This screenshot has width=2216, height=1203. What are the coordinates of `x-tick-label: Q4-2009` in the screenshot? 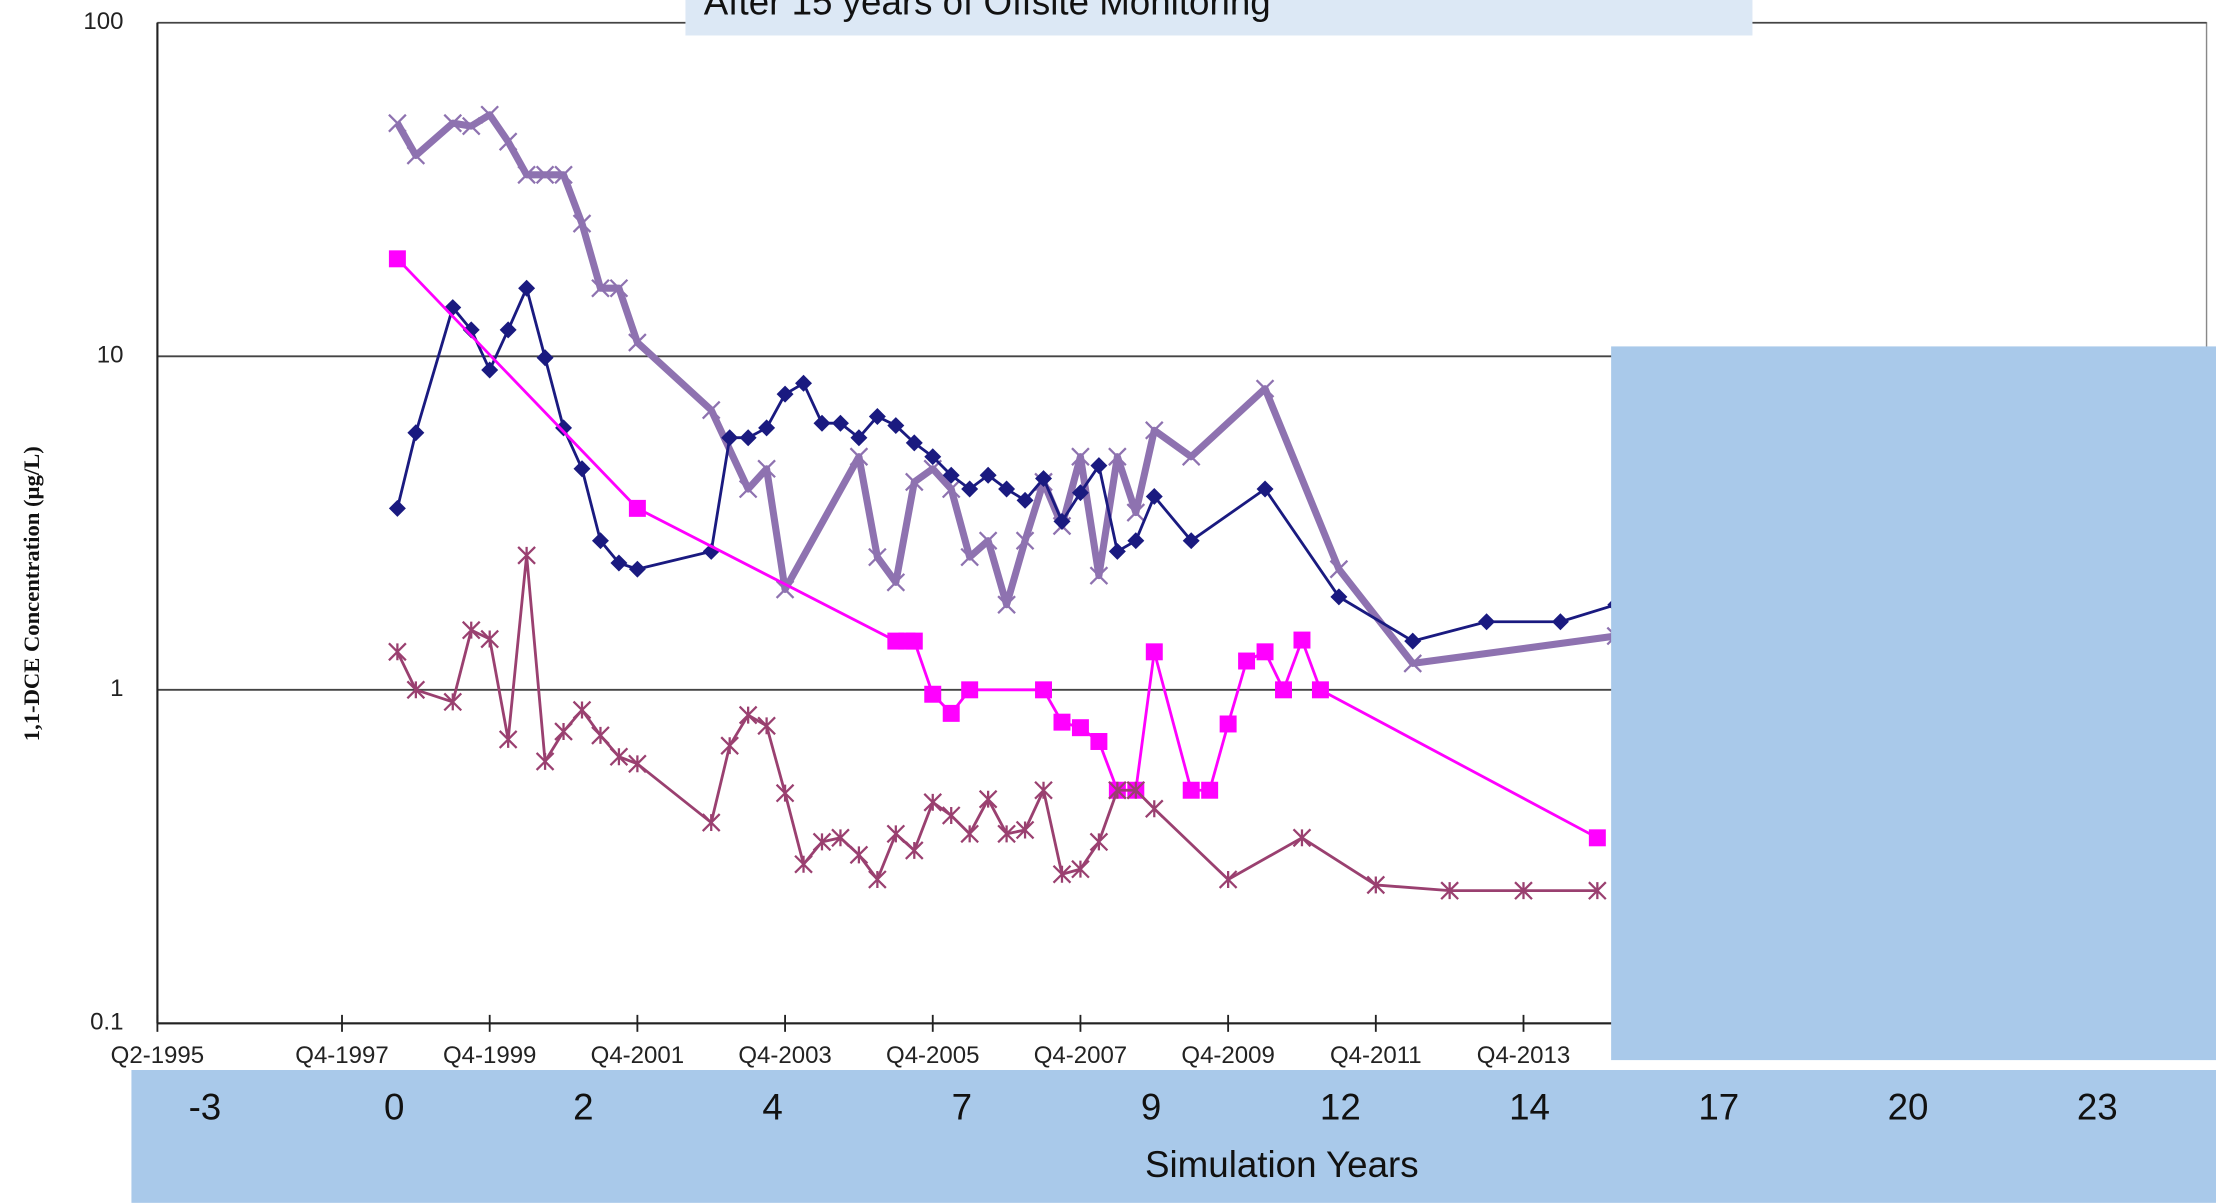 It's located at (1227, 1055).